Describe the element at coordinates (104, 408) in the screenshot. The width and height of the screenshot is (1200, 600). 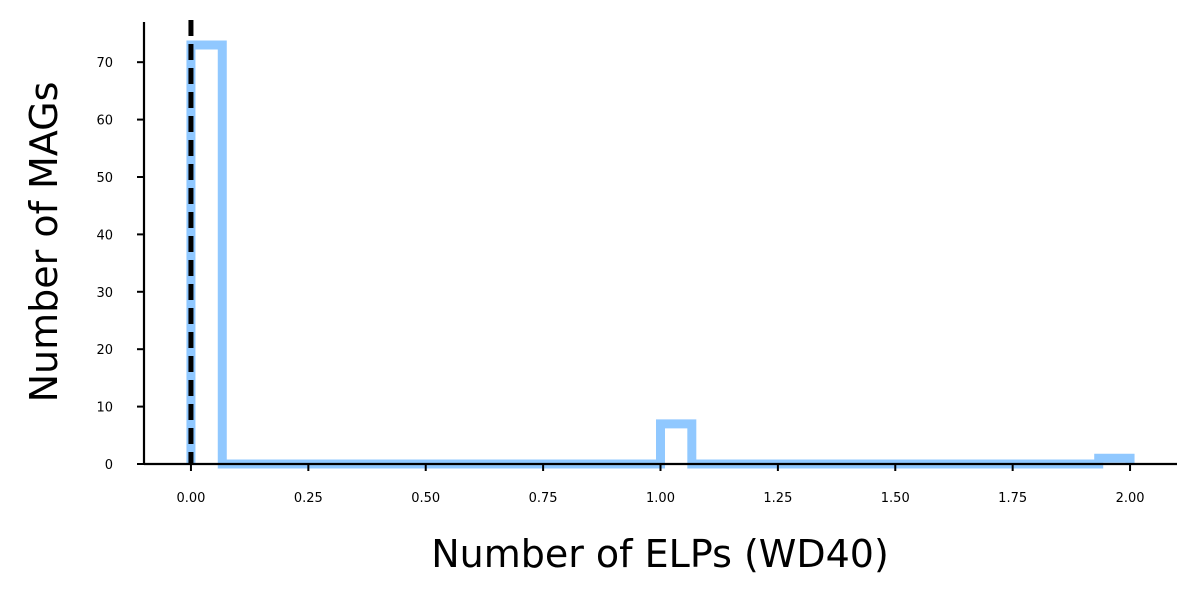
I see `y-tick-label: 10` at that location.